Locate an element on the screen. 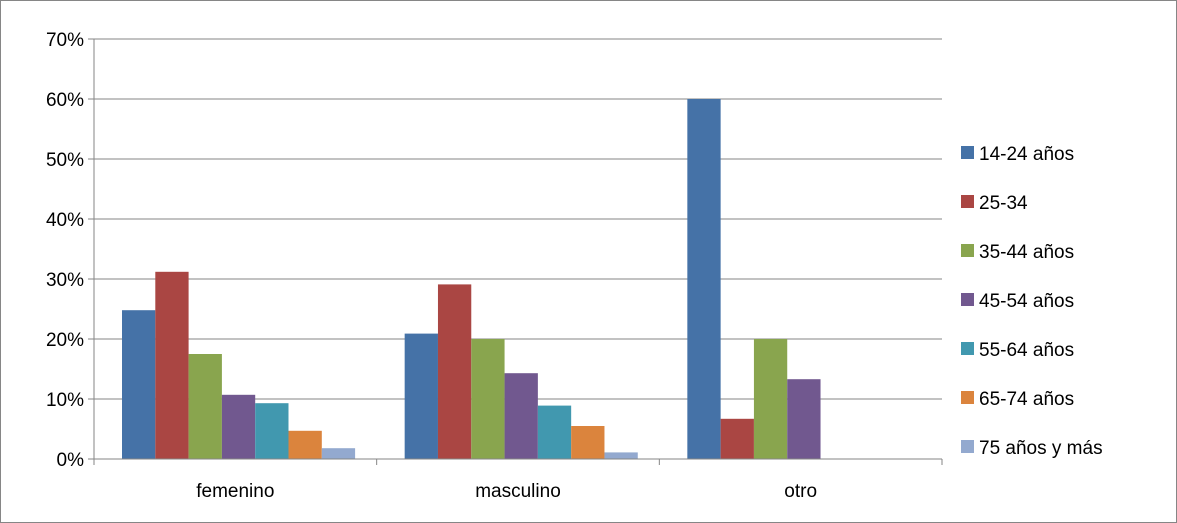 This screenshot has width=1177, height=523. legend-item: 45-54 años is located at coordinates (1017, 301).